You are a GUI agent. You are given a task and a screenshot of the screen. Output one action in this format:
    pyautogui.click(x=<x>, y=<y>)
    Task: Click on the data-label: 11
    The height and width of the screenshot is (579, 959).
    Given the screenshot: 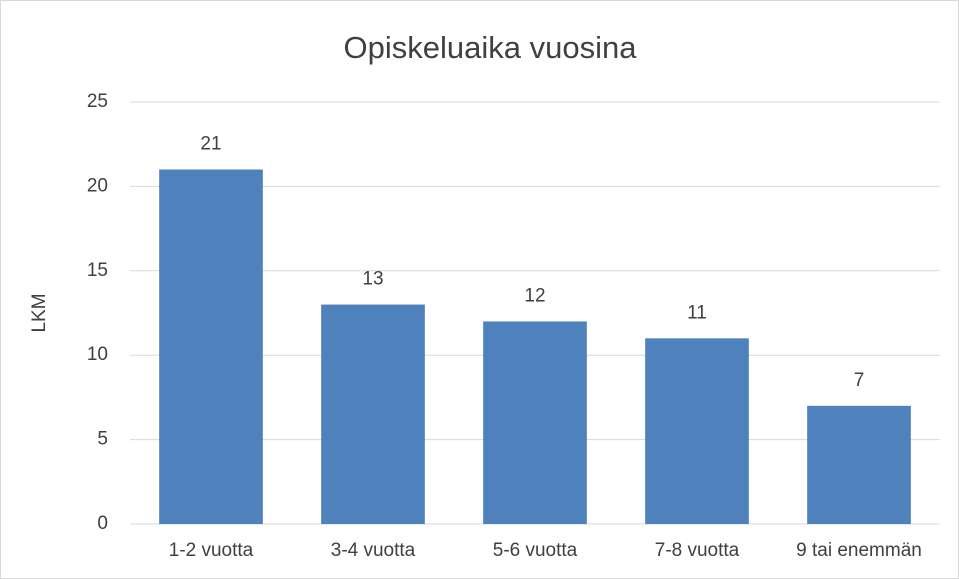 What is the action you would take?
    pyautogui.click(x=697, y=312)
    